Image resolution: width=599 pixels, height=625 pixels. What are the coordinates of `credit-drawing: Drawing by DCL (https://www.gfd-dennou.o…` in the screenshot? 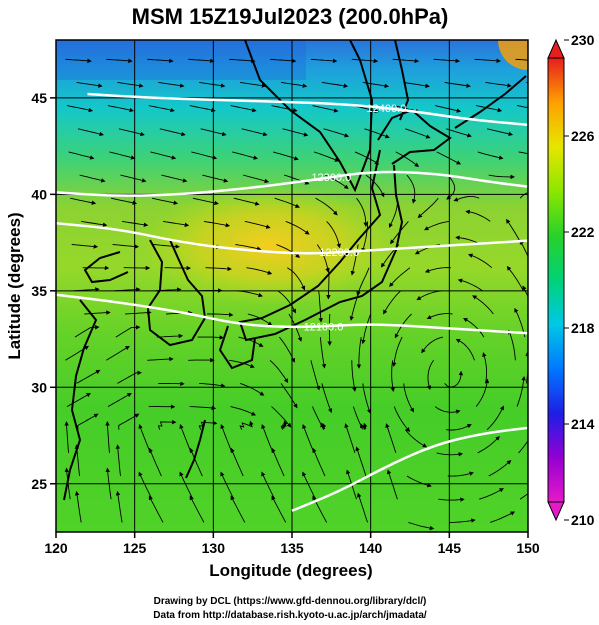 It's located at (290, 601).